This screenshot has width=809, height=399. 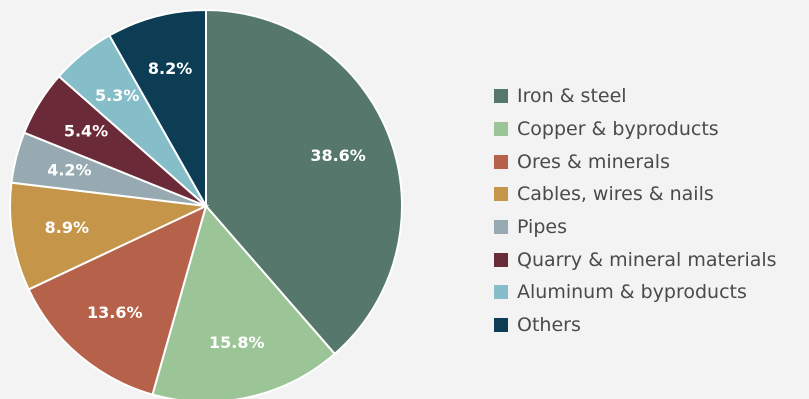 I want to click on legend-label: Others, so click(x=549, y=325).